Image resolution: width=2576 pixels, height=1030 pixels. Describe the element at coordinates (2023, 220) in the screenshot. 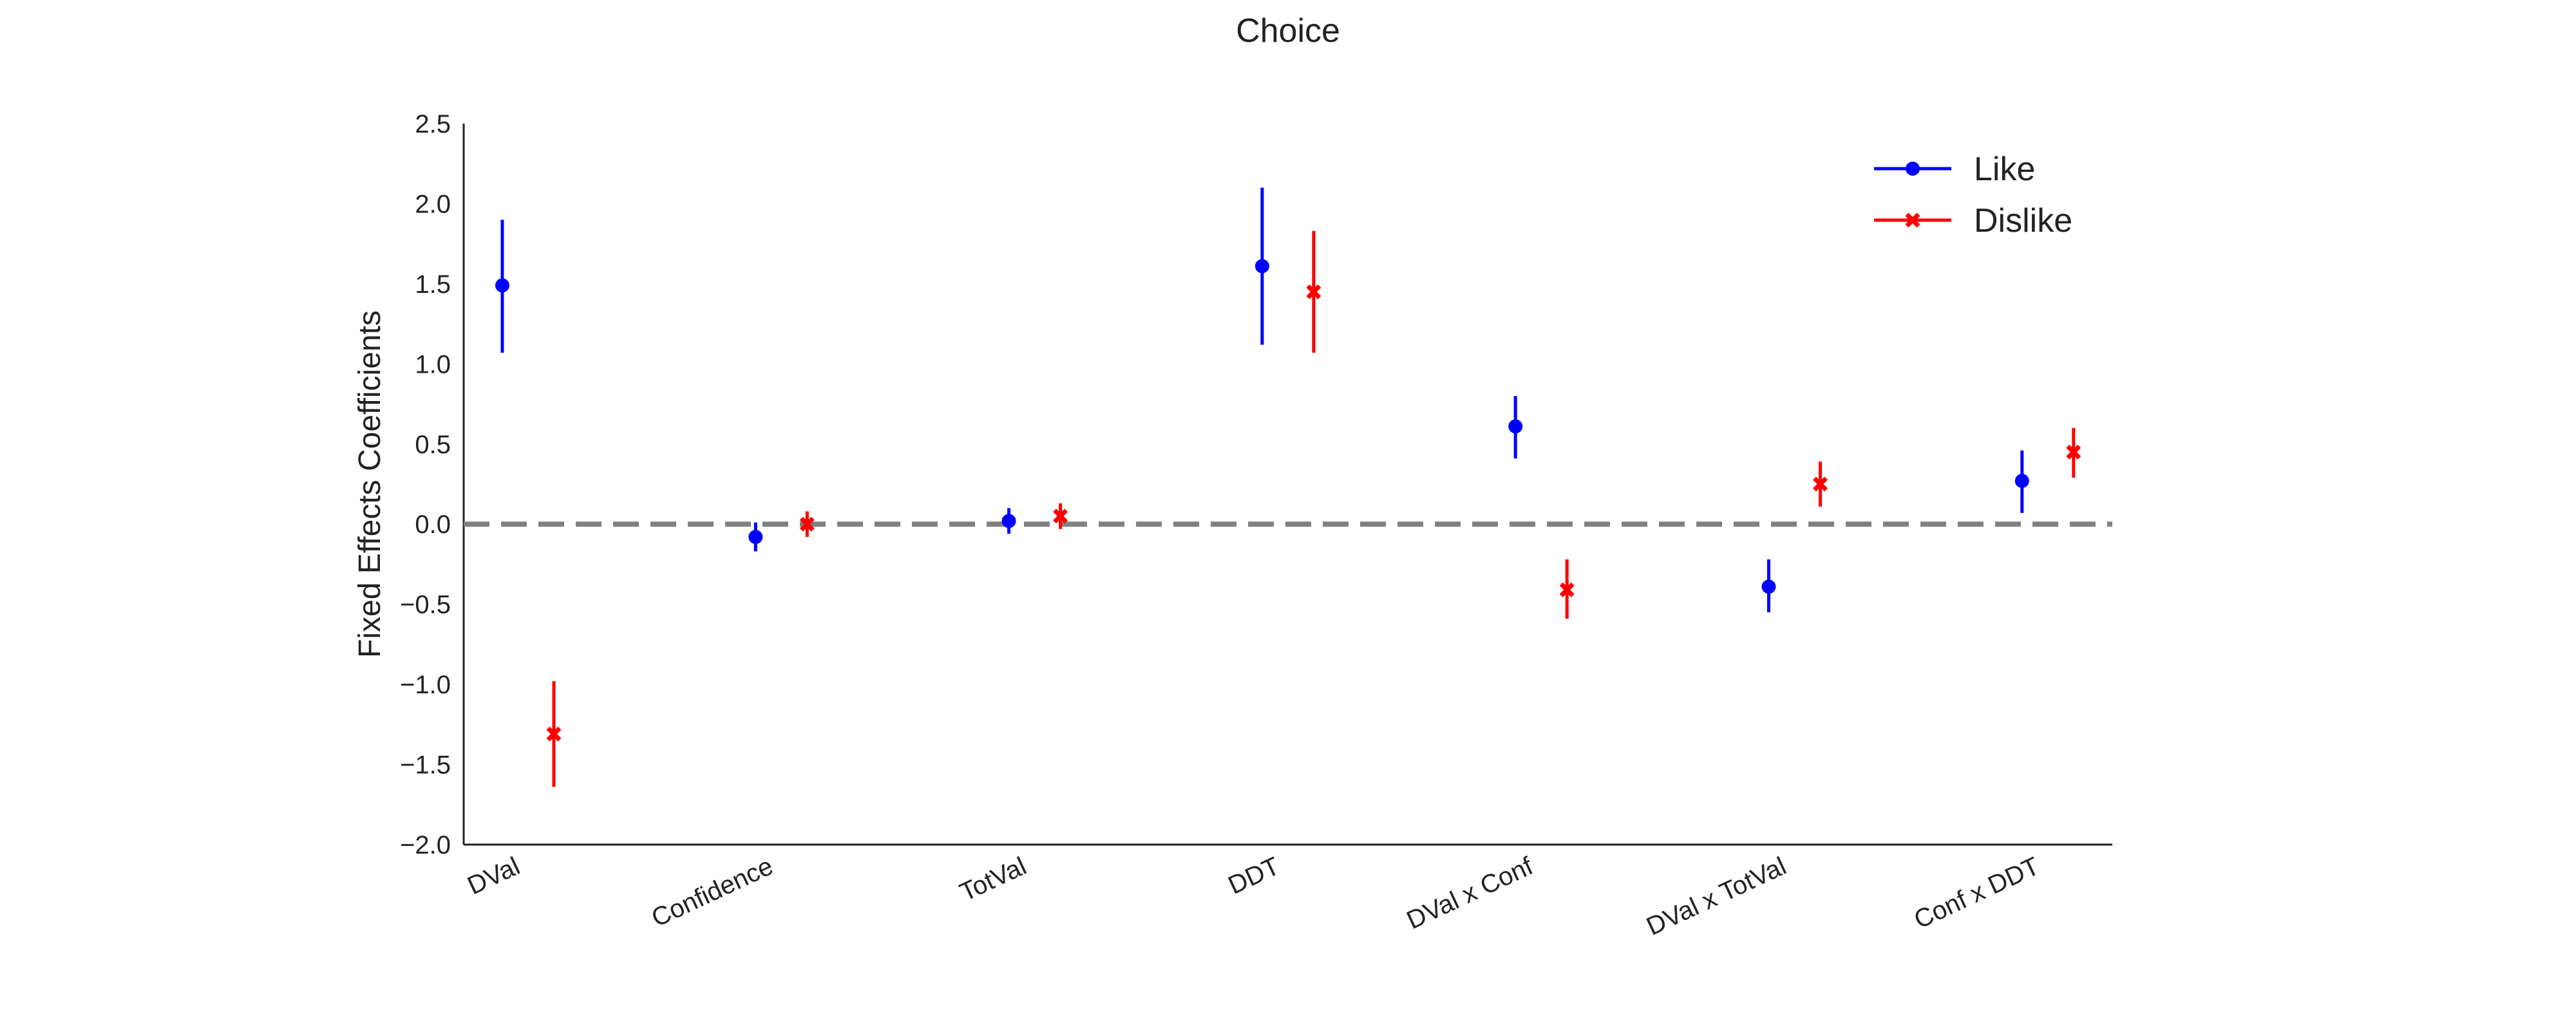

I see `legend-label-dislike: Dislike` at that location.